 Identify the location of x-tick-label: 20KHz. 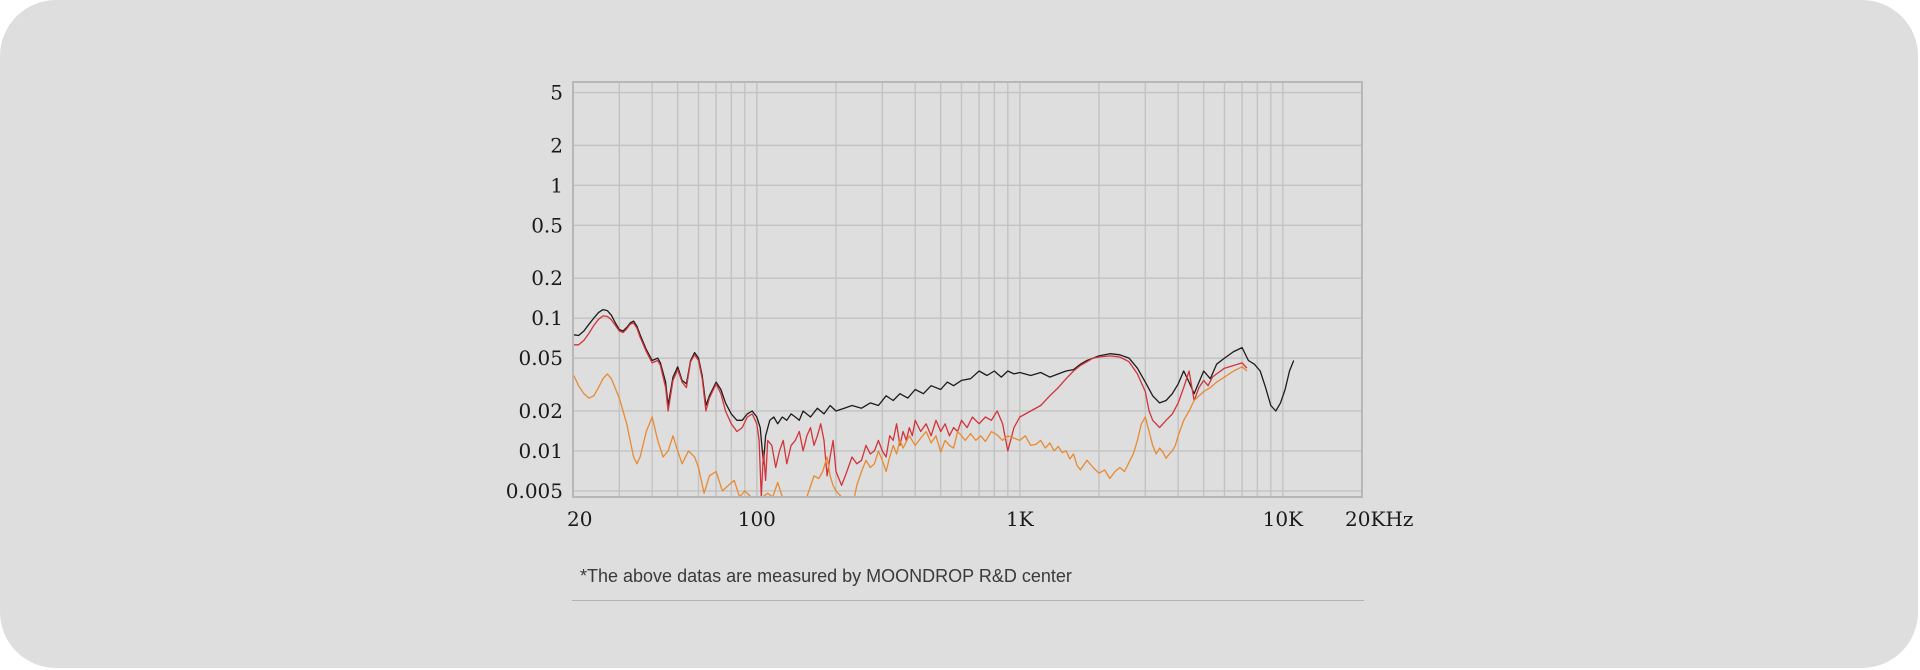
(1379, 519).